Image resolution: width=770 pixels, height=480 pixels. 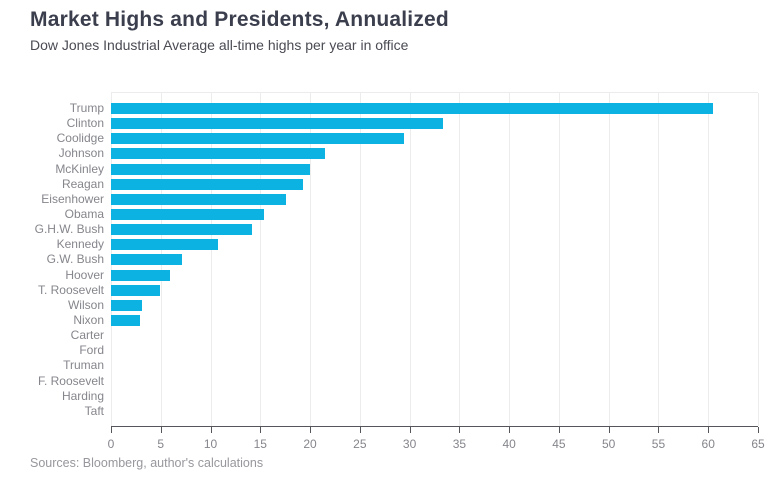 I want to click on bar-row-clinton: Clinton, so click(x=412, y=123).